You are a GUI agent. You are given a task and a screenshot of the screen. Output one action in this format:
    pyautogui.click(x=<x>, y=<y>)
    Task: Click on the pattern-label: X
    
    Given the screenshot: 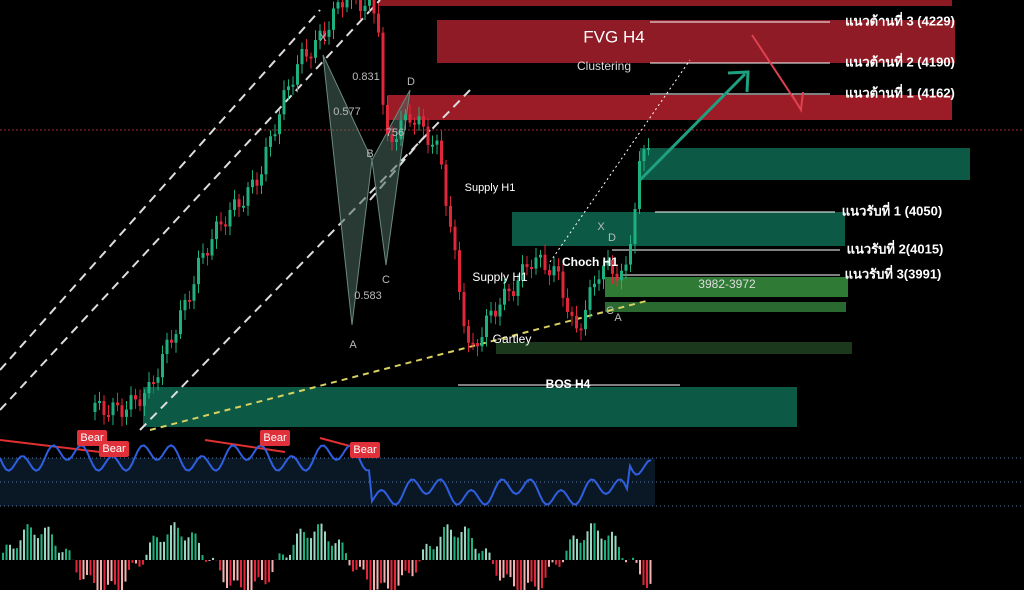 What is the action you would take?
    pyautogui.click(x=323, y=38)
    